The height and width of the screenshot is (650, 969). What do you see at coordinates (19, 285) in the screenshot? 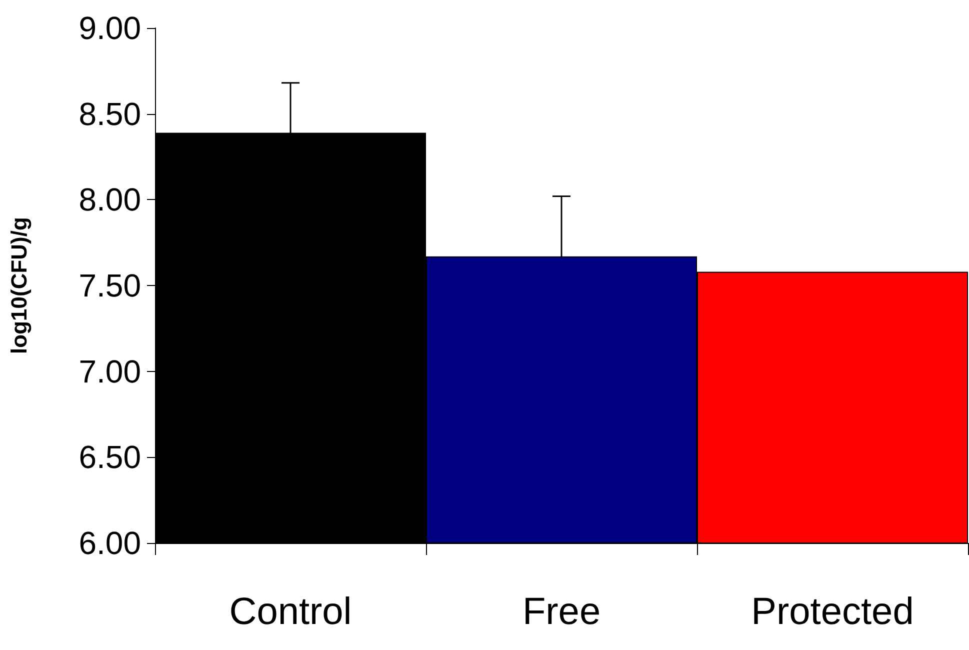
I see `y-axis-title: log10(CFU)/g` at bounding box center [19, 285].